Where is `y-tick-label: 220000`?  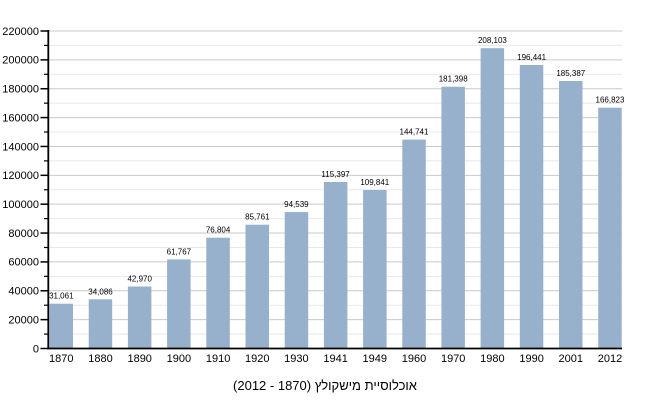 y-tick-label: 220000 is located at coordinates (20, 32).